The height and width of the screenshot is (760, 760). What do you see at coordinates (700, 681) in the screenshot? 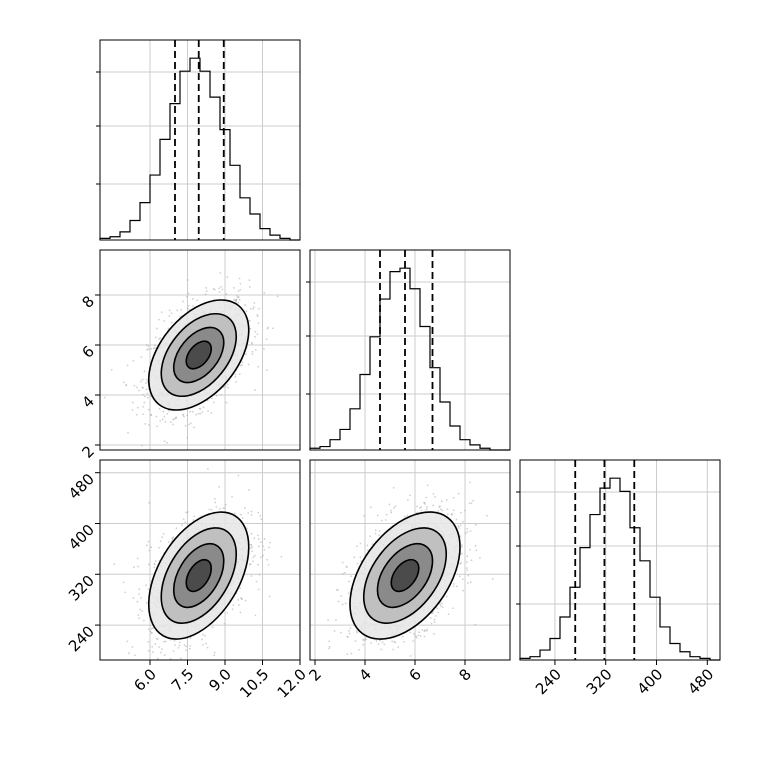
I see `x-tick-label-2-3: 480` at bounding box center [700, 681].